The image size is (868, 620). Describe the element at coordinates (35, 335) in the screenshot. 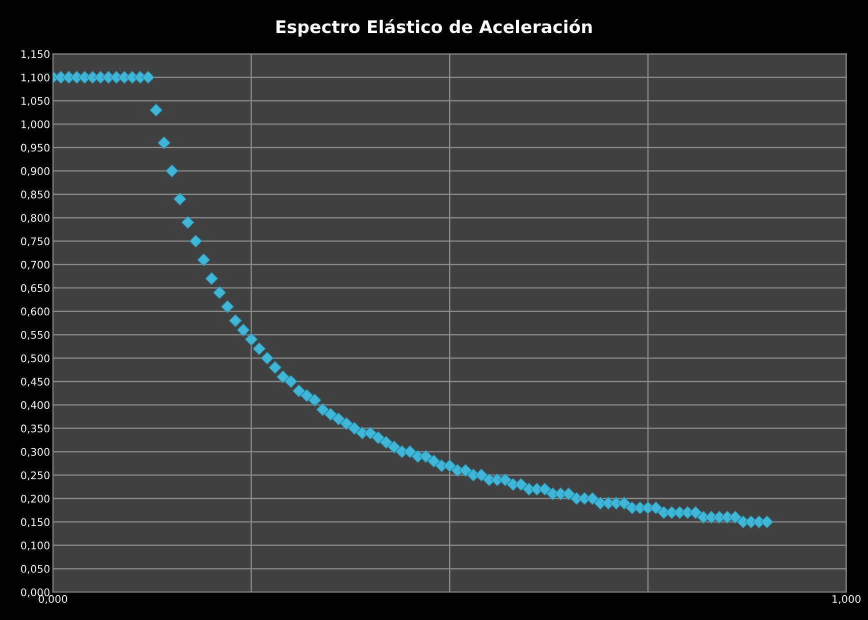

I see `y-tick-label: 0,550` at that location.